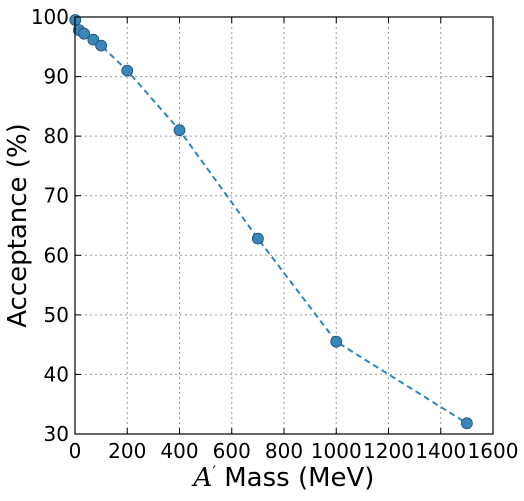 Image resolution: width=524 pixels, height=501 pixels. Describe the element at coordinates (179, 451) in the screenshot. I see `x-tick-label: 400` at that location.